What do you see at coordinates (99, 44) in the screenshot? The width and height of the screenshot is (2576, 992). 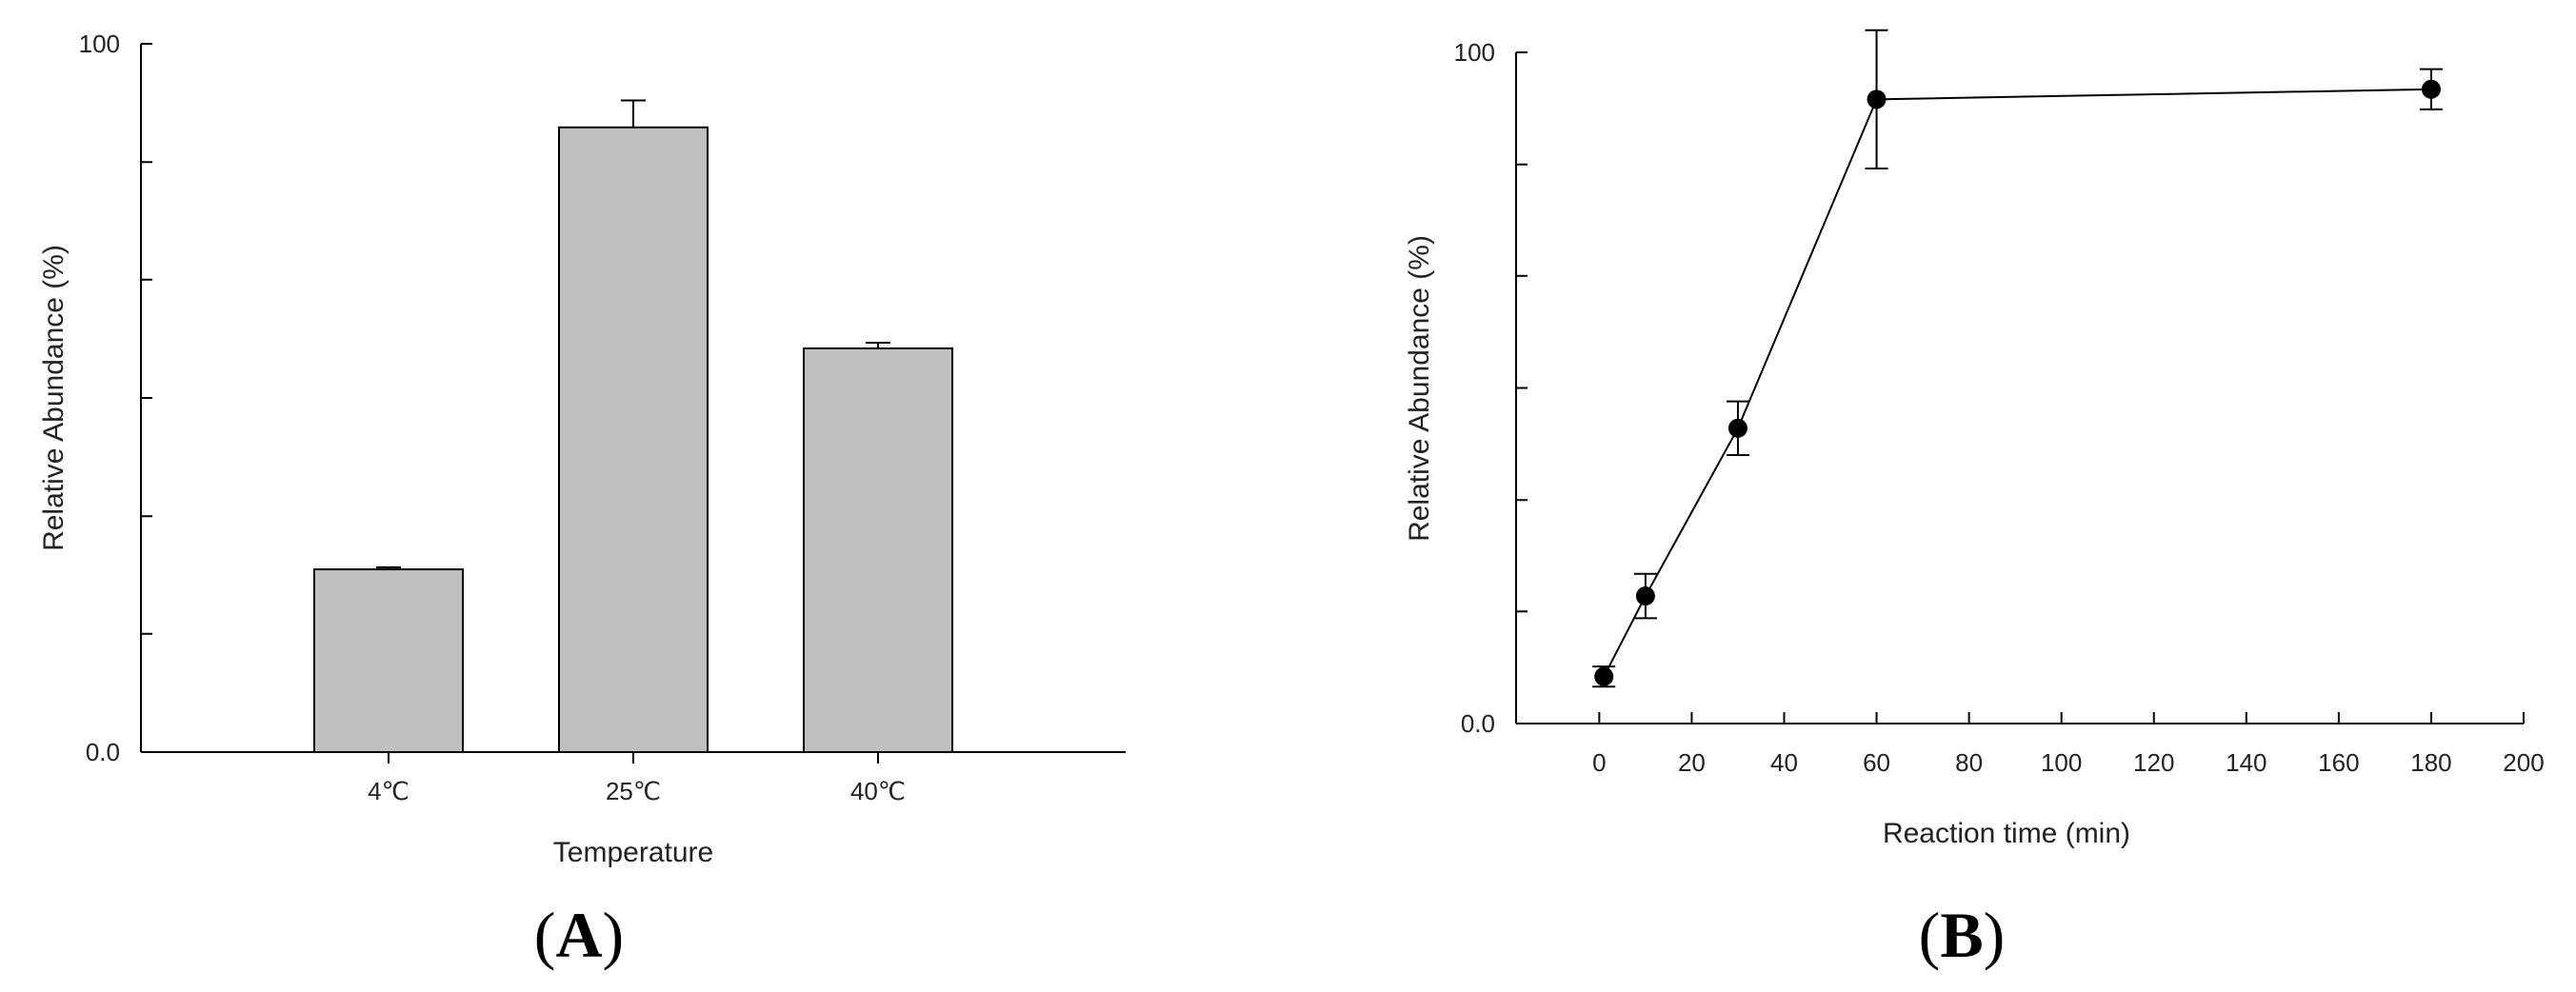 I see `panel-a-y-tick-label: 100` at bounding box center [99, 44].